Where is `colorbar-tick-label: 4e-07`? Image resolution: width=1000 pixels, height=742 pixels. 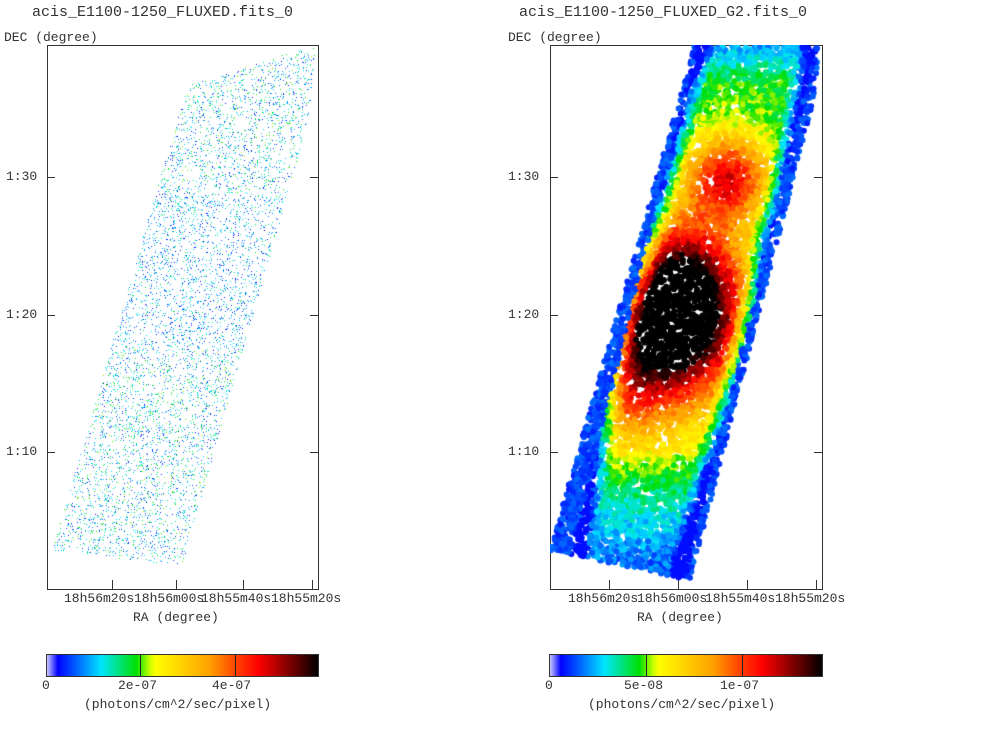
colorbar-tick-label: 4e-07 is located at coordinates (232, 685).